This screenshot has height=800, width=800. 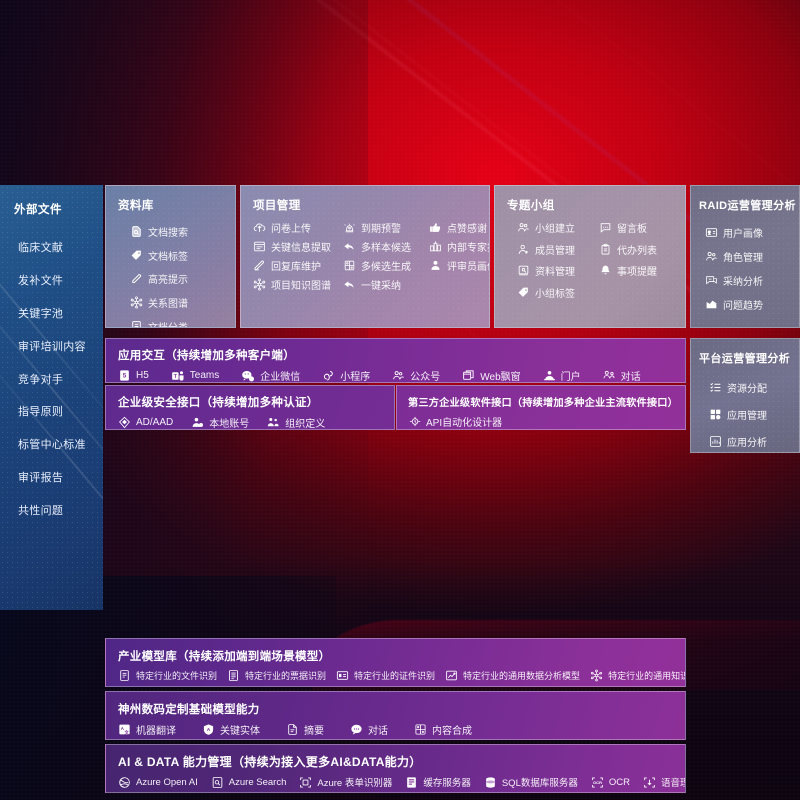 I want to click on file-recog-icon, so click(x=124, y=675).